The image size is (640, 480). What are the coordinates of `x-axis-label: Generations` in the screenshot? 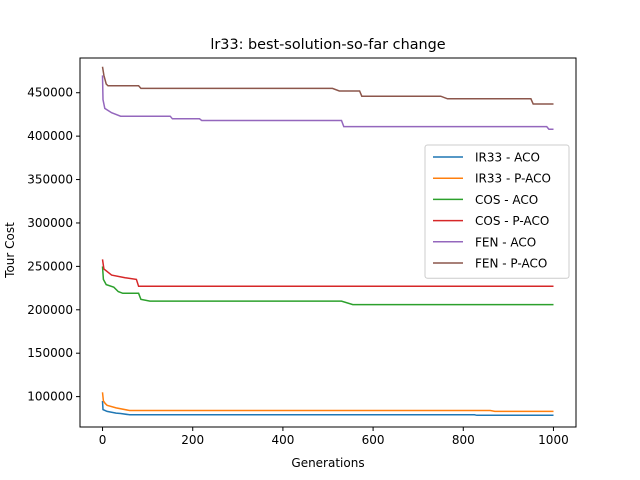 It's located at (327, 463).